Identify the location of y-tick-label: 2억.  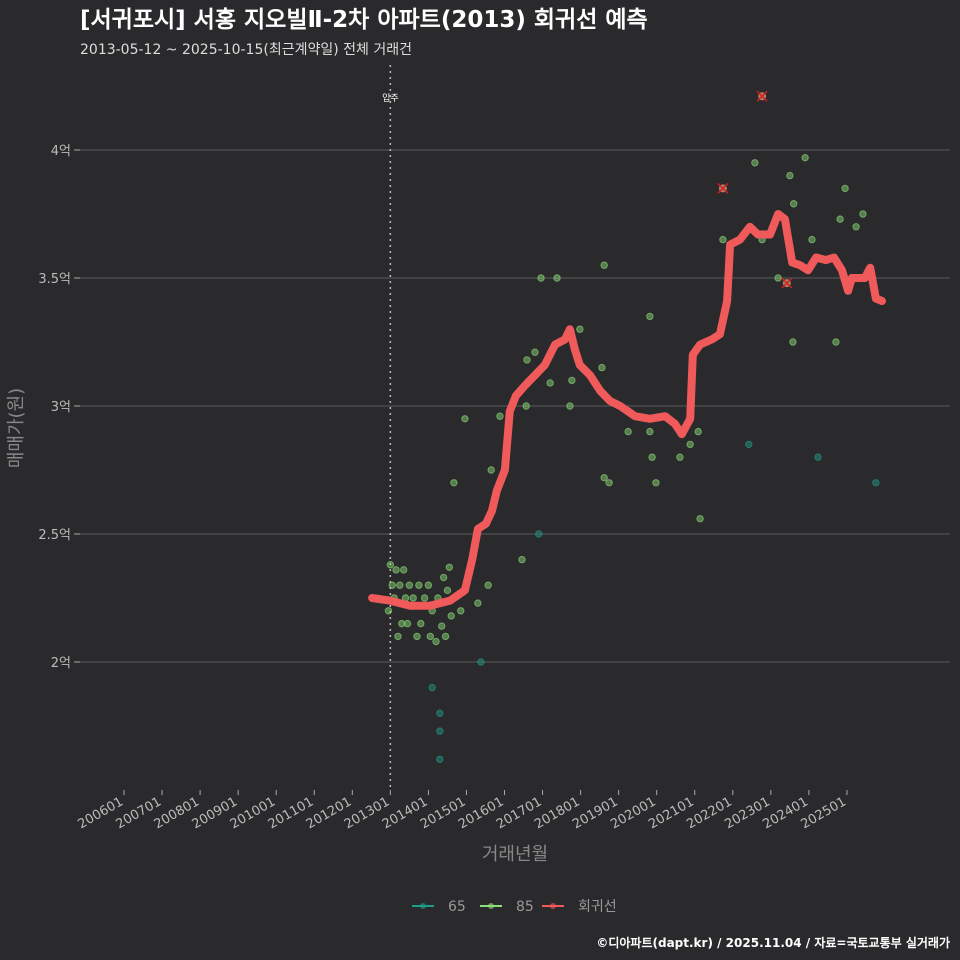
(61, 663).